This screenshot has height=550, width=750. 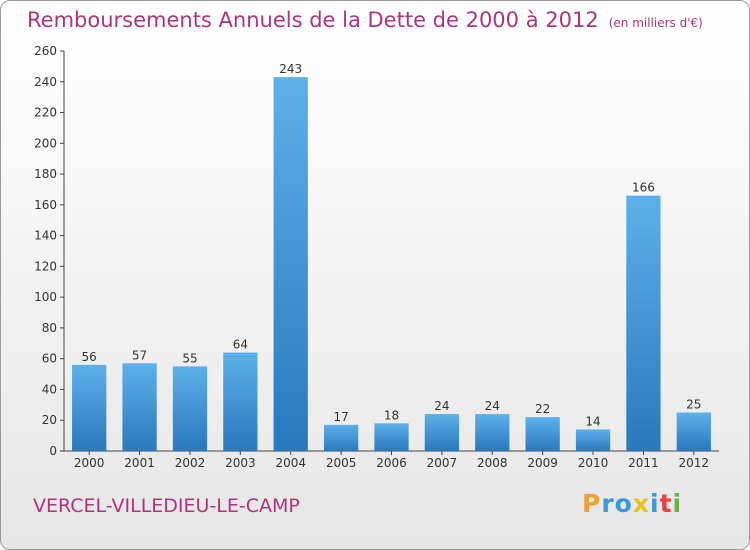 I want to click on y-tick-label: 200, so click(x=45, y=143).